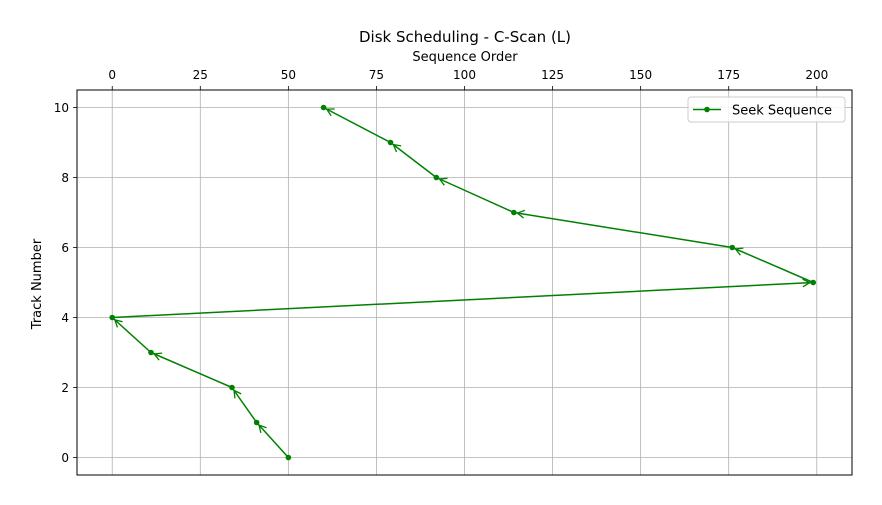 The width and height of the screenshot is (882, 505). What do you see at coordinates (707, 109) in the screenshot?
I see `legend-marker` at bounding box center [707, 109].